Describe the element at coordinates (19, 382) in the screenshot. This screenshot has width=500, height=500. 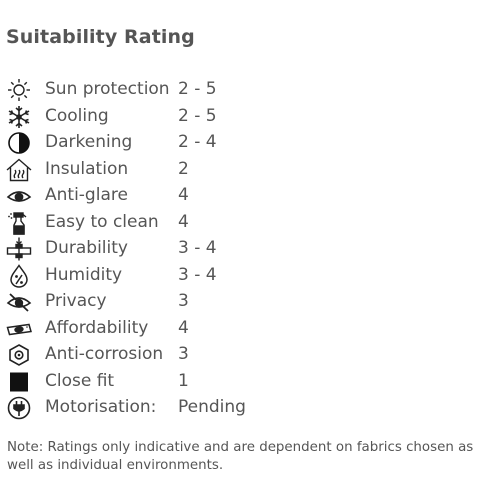
I see `black-square-icon` at that location.